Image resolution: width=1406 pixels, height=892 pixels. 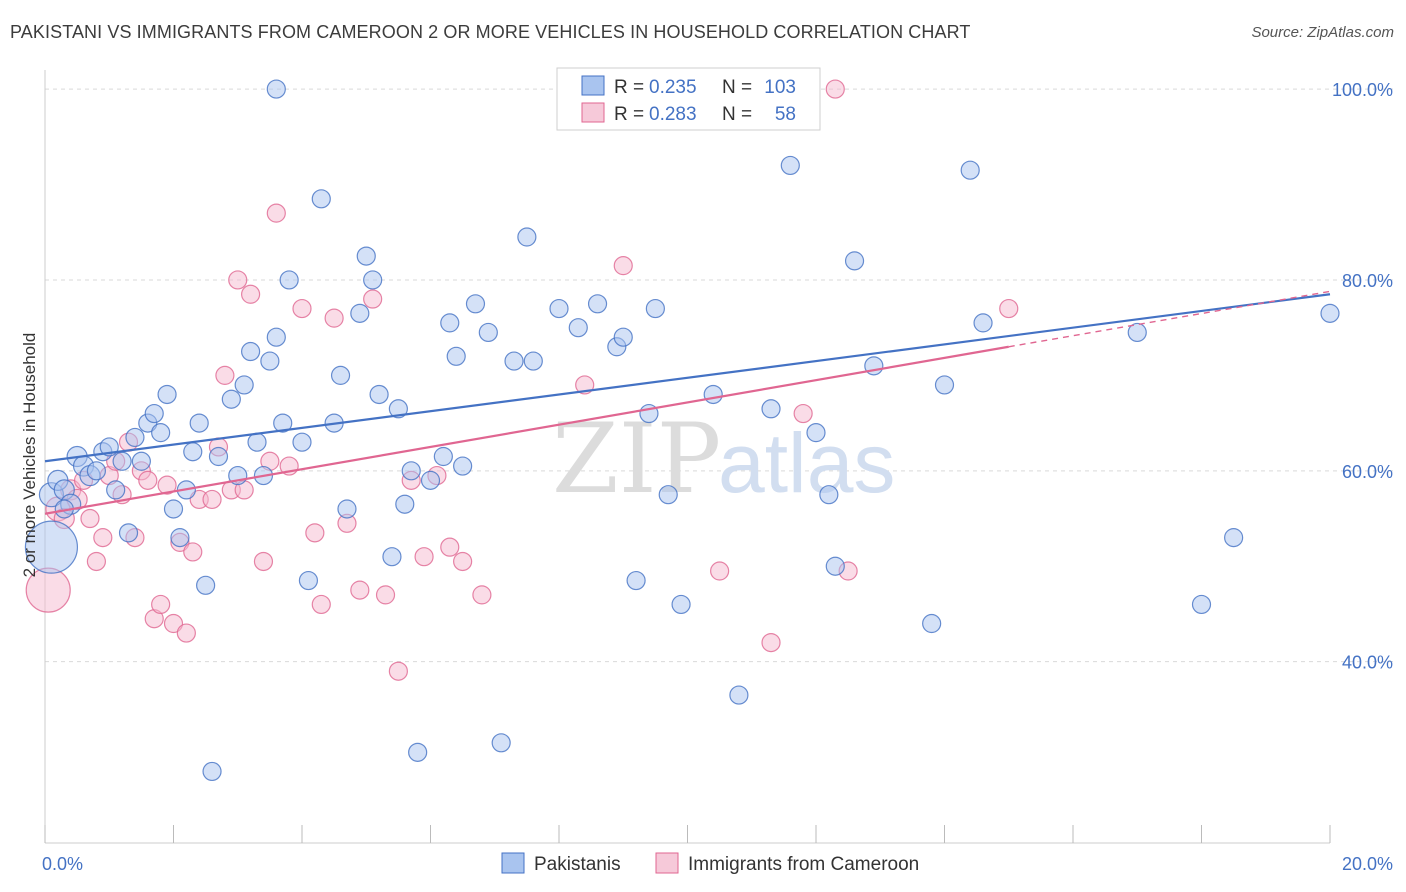 I want to click on legend: R = 0.235 N = 103 R = 0.283 N = 58, so click(x=688, y=99).